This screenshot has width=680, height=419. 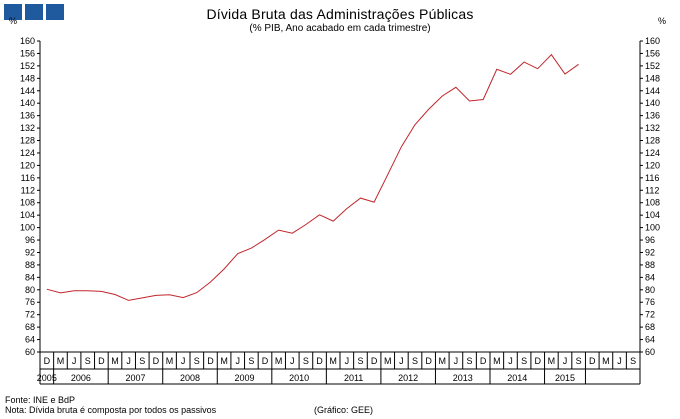 I want to click on y-tick-label-right: 116, so click(x=652, y=178).